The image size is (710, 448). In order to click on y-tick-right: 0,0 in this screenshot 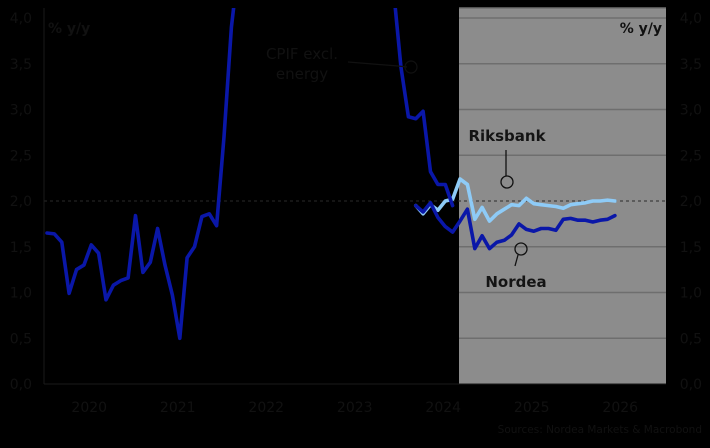, I will do `click(691, 385)`.